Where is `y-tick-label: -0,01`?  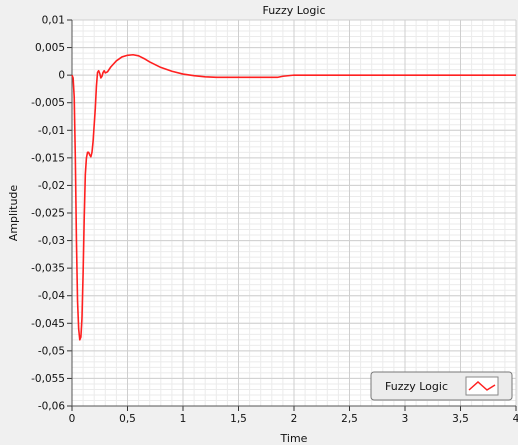 y-tick-label: -0,01 is located at coordinates (51, 131).